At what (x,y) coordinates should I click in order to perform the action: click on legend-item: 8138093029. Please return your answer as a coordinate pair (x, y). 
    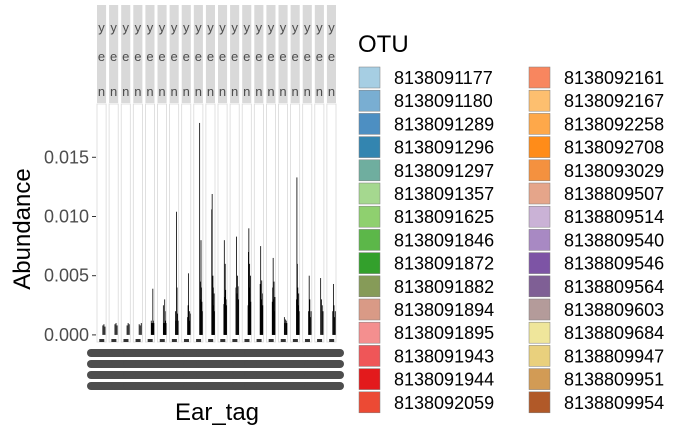
    Looking at the image, I should click on (596, 170).